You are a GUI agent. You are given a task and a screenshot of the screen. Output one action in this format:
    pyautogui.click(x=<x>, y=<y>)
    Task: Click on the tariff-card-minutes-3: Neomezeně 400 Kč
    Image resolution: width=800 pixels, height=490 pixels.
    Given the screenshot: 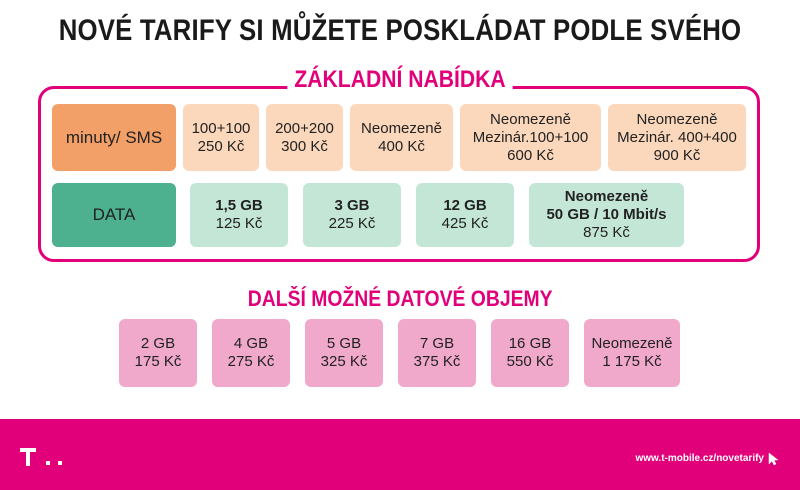 What is the action you would take?
    pyautogui.click(x=401, y=137)
    